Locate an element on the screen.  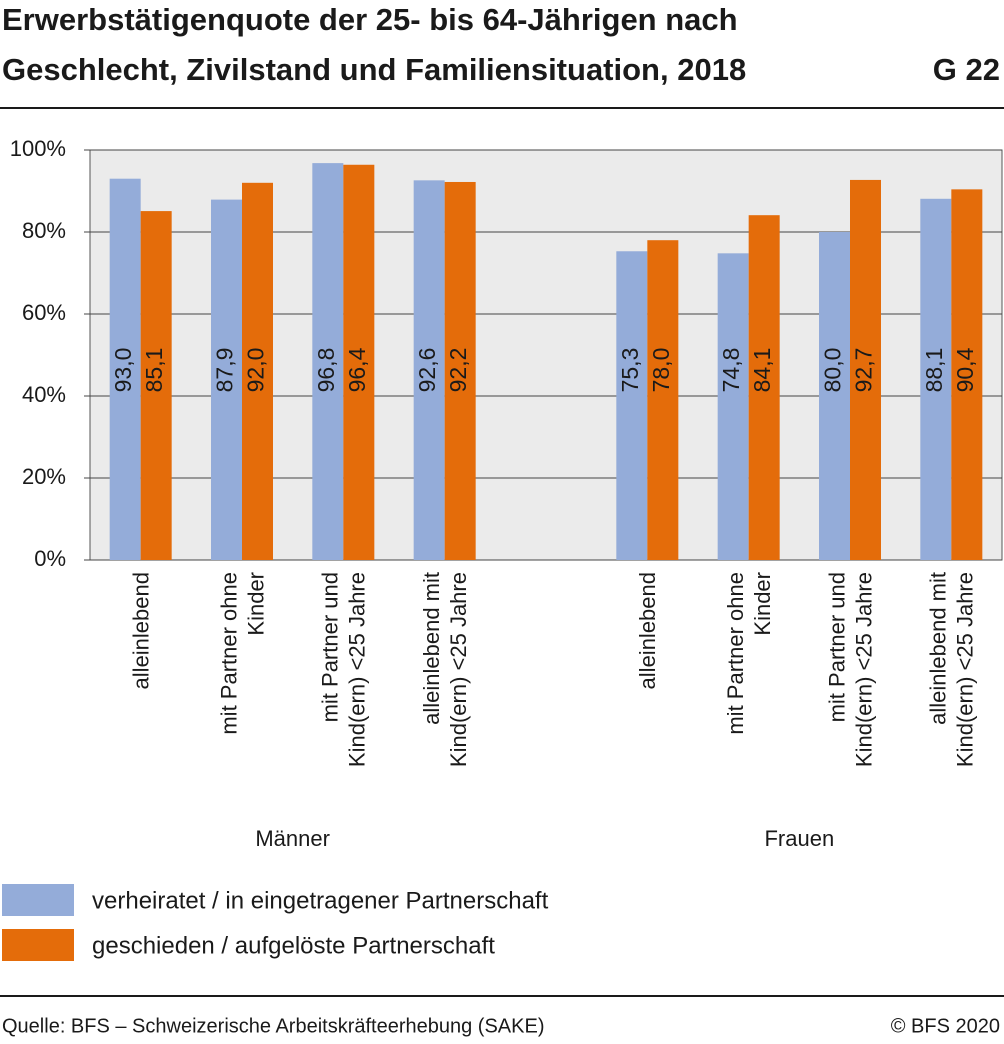
value-label: 92,7 is located at coordinates (864, 370).